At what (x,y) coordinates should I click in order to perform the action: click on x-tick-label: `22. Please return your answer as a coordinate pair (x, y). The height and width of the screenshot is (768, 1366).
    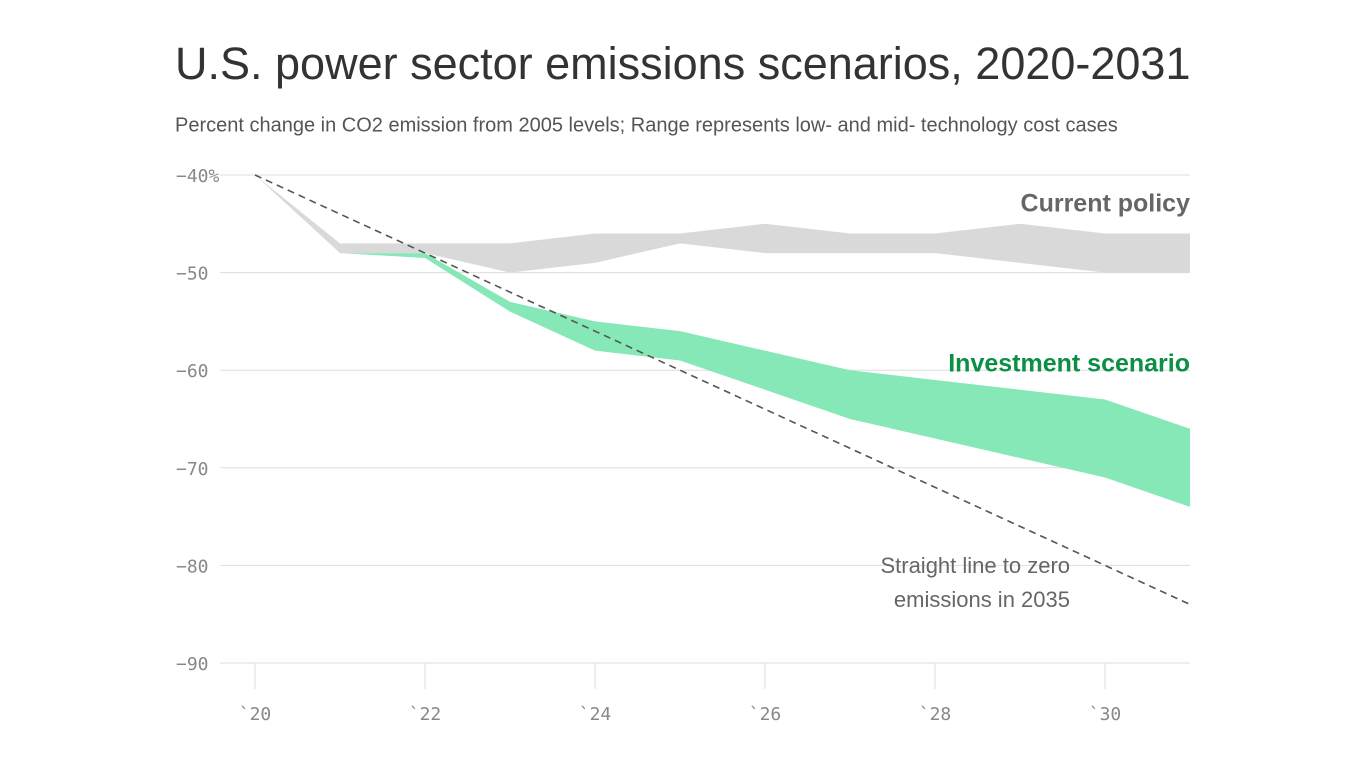
    Looking at the image, I should click on (425, 714).